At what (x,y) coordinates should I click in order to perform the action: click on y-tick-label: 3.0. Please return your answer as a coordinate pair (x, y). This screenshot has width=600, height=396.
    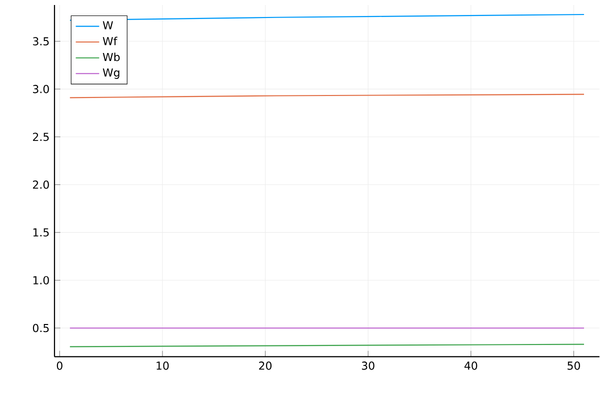
    Looking at the image, I should click on (41, 89).